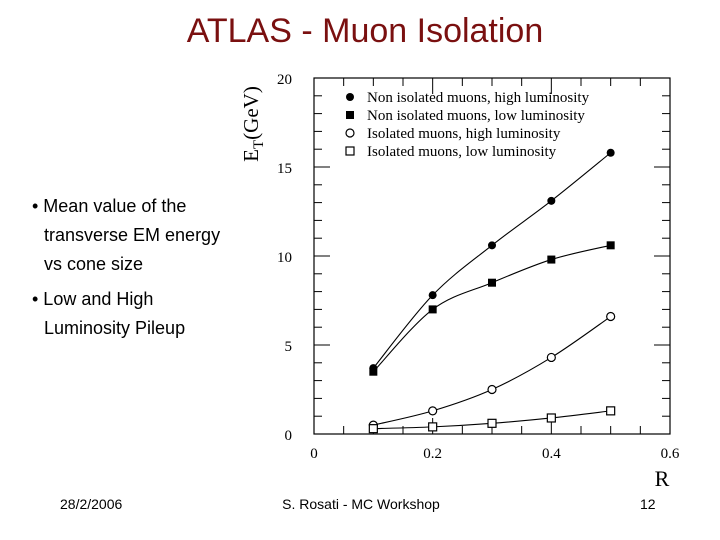 This screenshot has height=540, width=720. Describe the element at coordinates (289, 347) in the screenshot. I see `y-tick-label: 5` at that location.